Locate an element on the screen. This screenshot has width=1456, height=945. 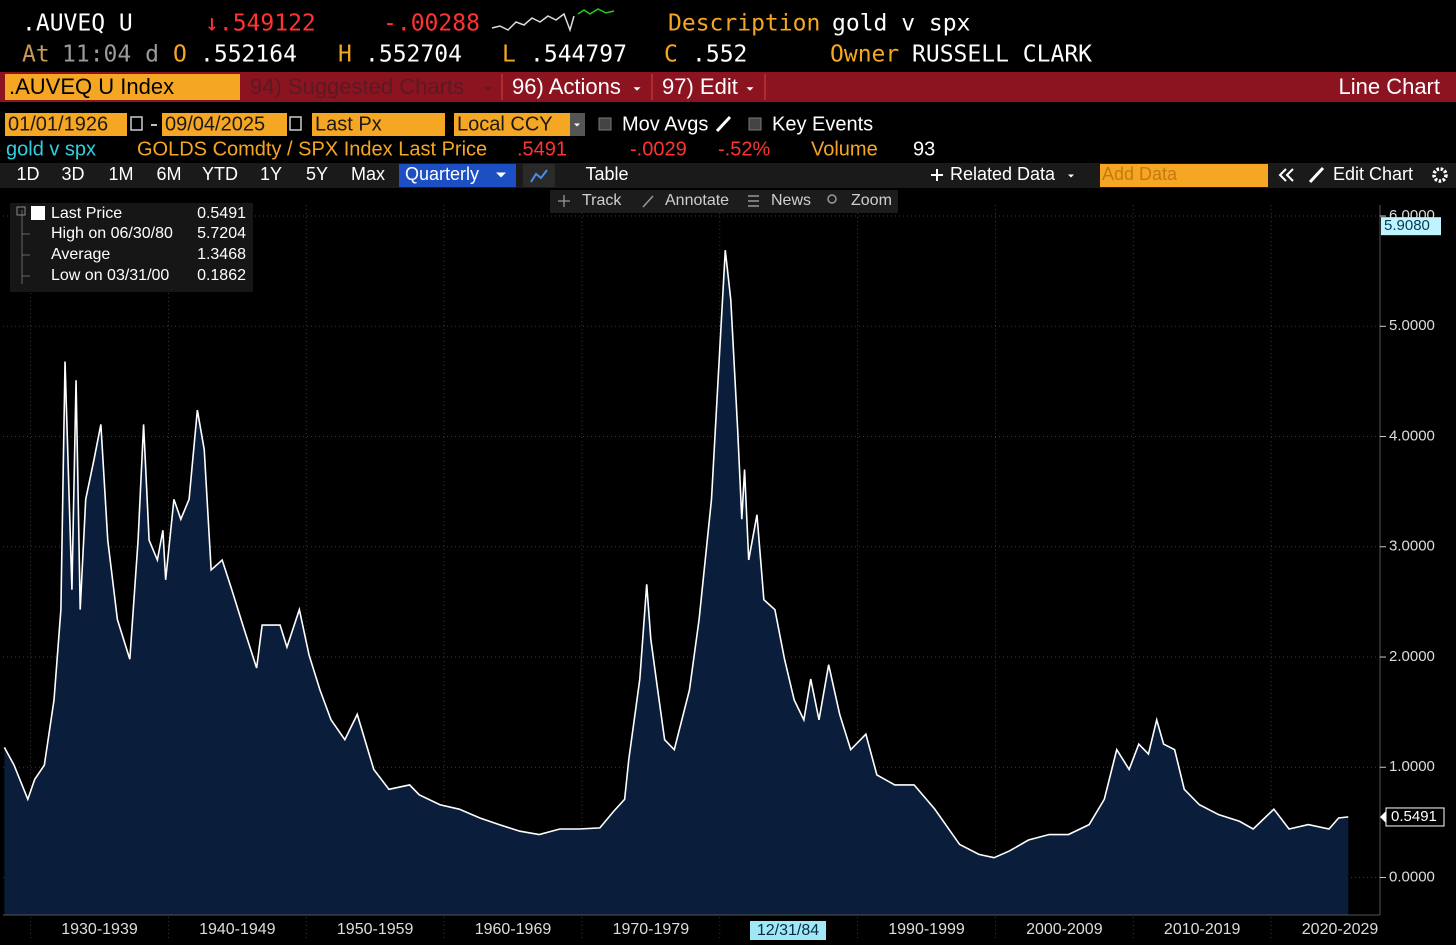
plus-icon is located at coordinates (937, 175).